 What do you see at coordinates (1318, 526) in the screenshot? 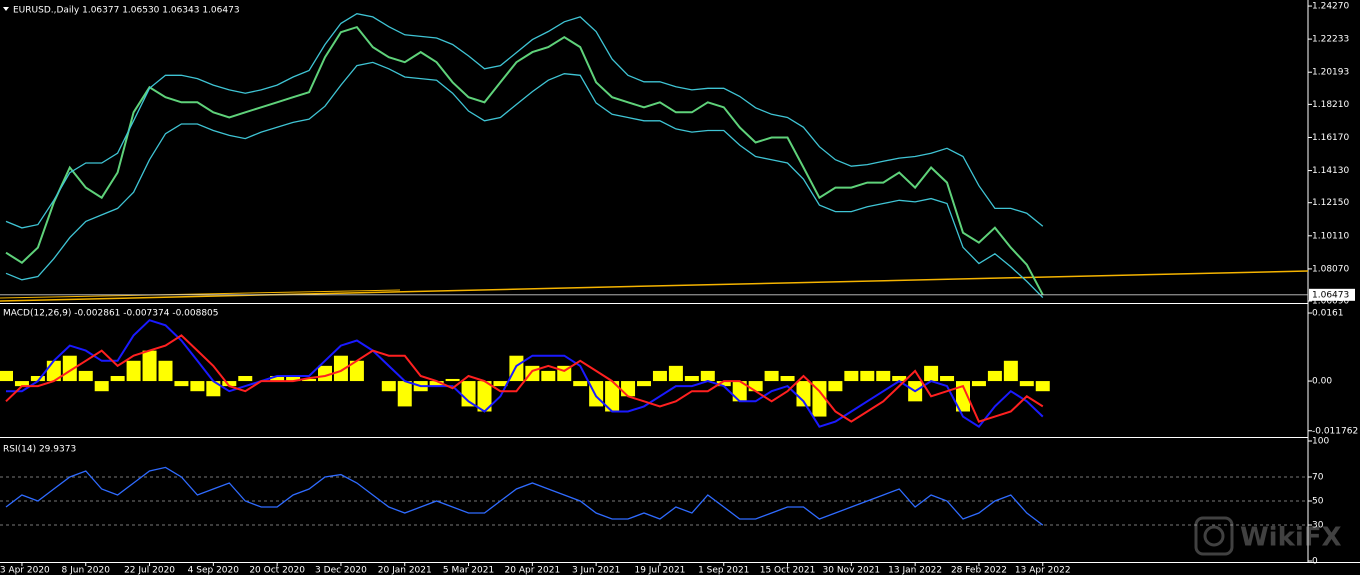
I see `y-tick-label: 30` at bounding box center [1318, 526].